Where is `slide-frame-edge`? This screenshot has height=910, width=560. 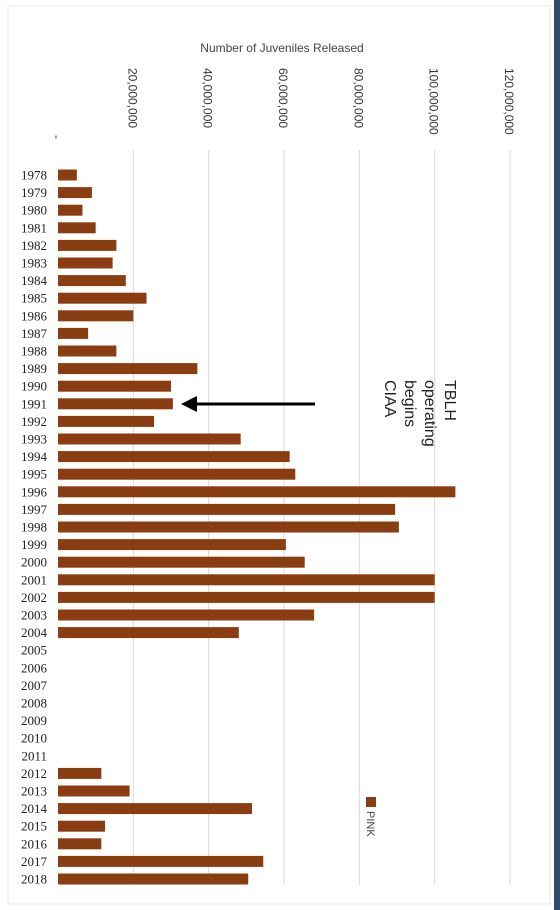 slide-frame-edge is located at coordinates (557, 455).